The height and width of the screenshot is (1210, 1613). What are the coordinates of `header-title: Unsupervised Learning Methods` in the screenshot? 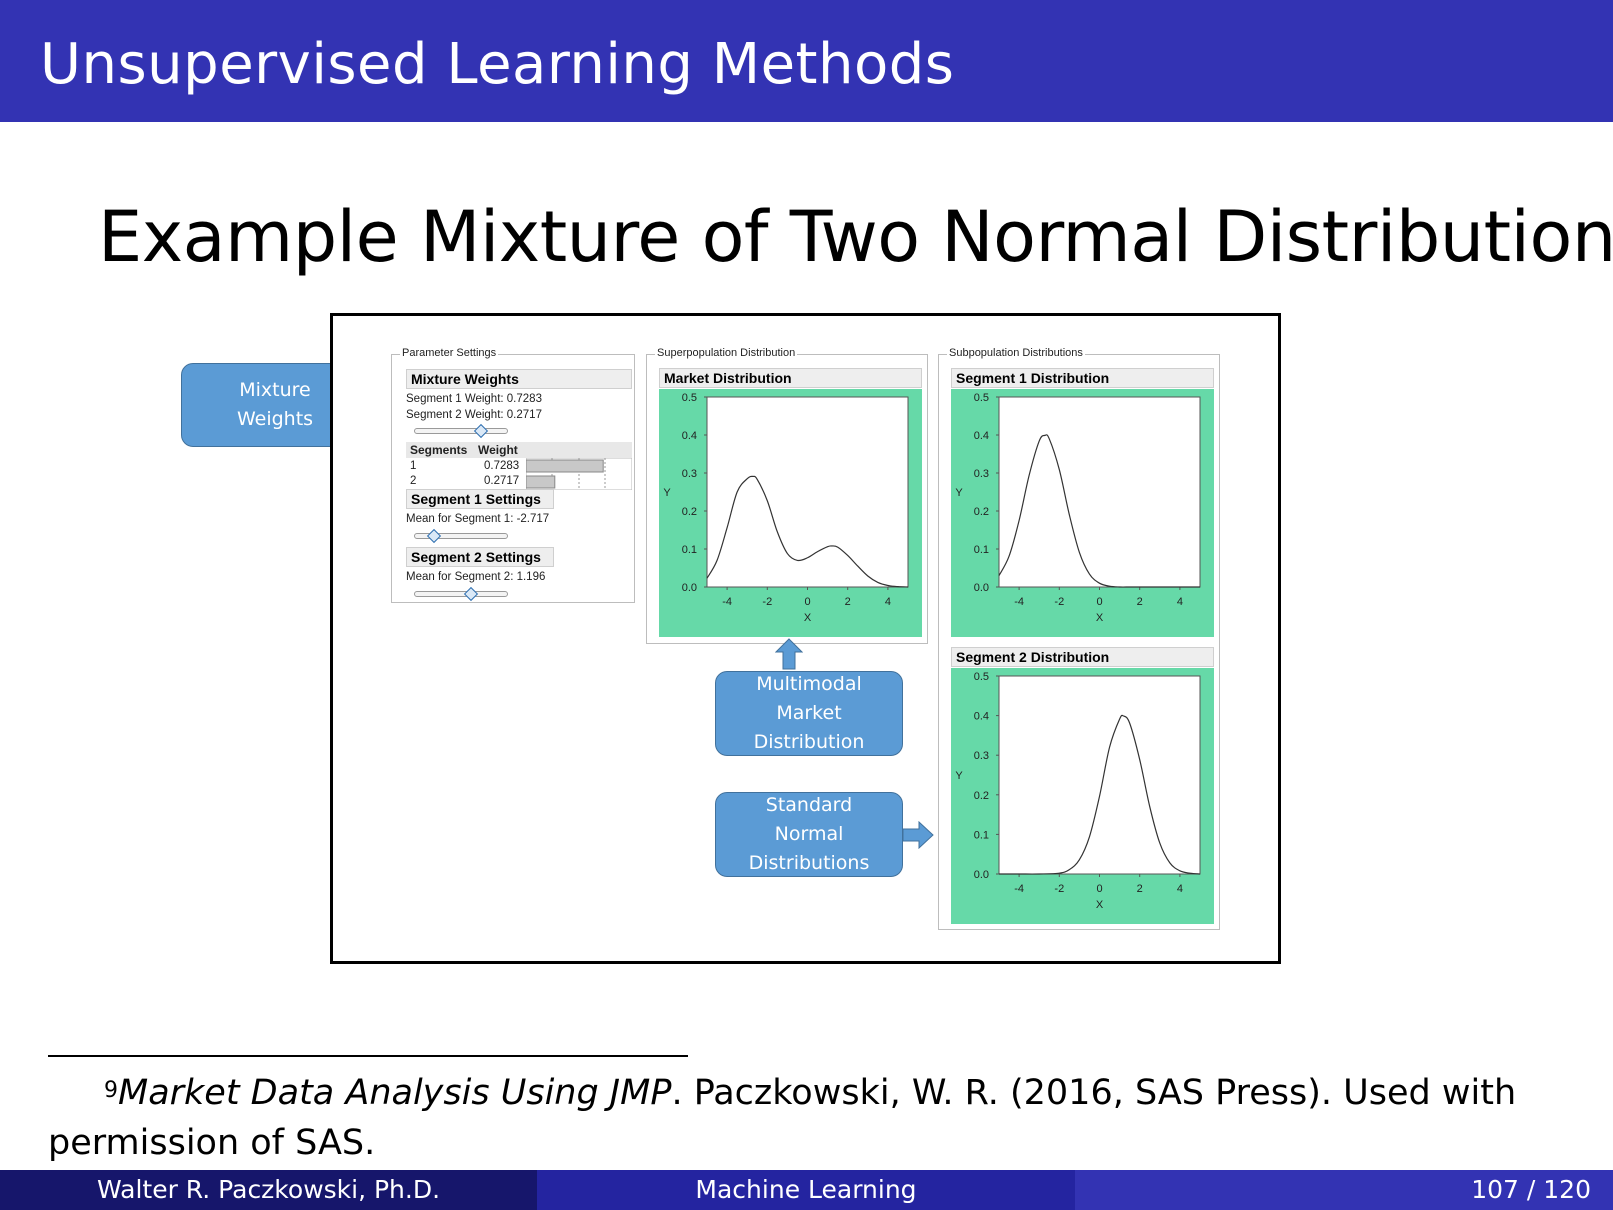 It's located at (497, 64).